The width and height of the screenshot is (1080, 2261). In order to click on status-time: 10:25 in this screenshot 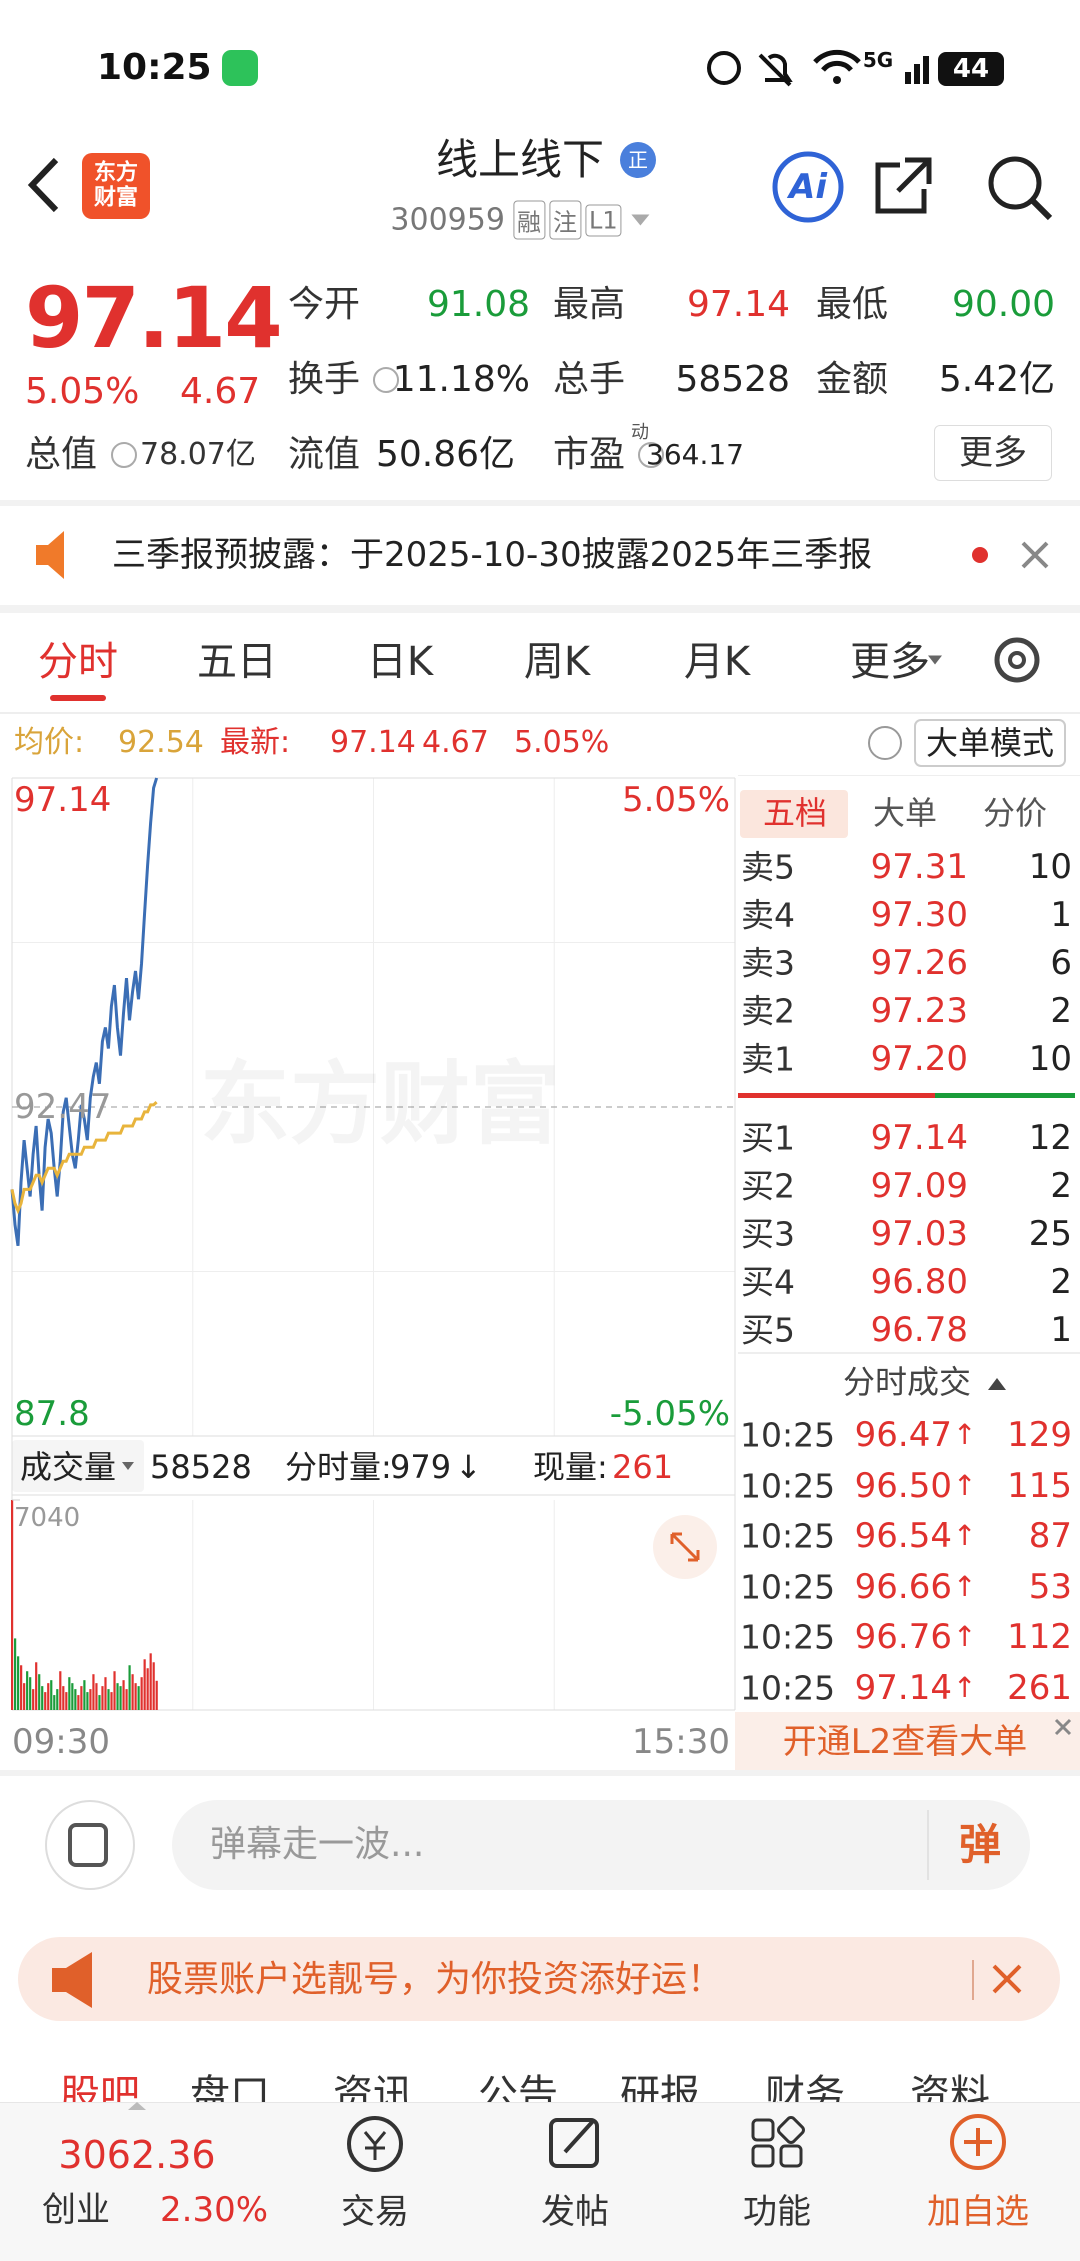, I will do `click(154, 67)`.